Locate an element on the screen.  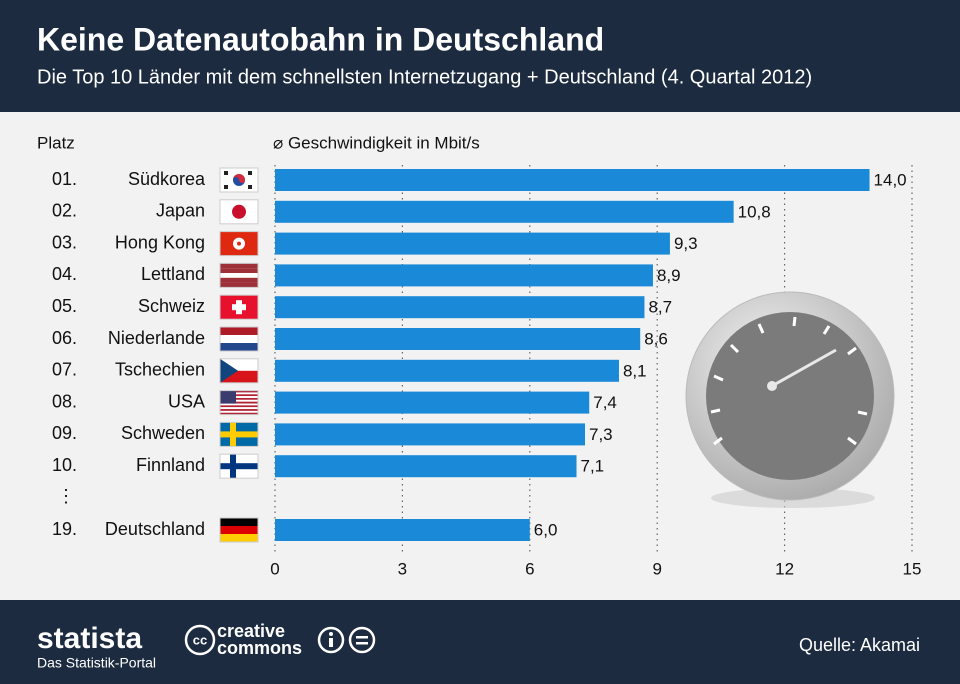
x-tick-label: 3 is located at coordinates (402, 568).